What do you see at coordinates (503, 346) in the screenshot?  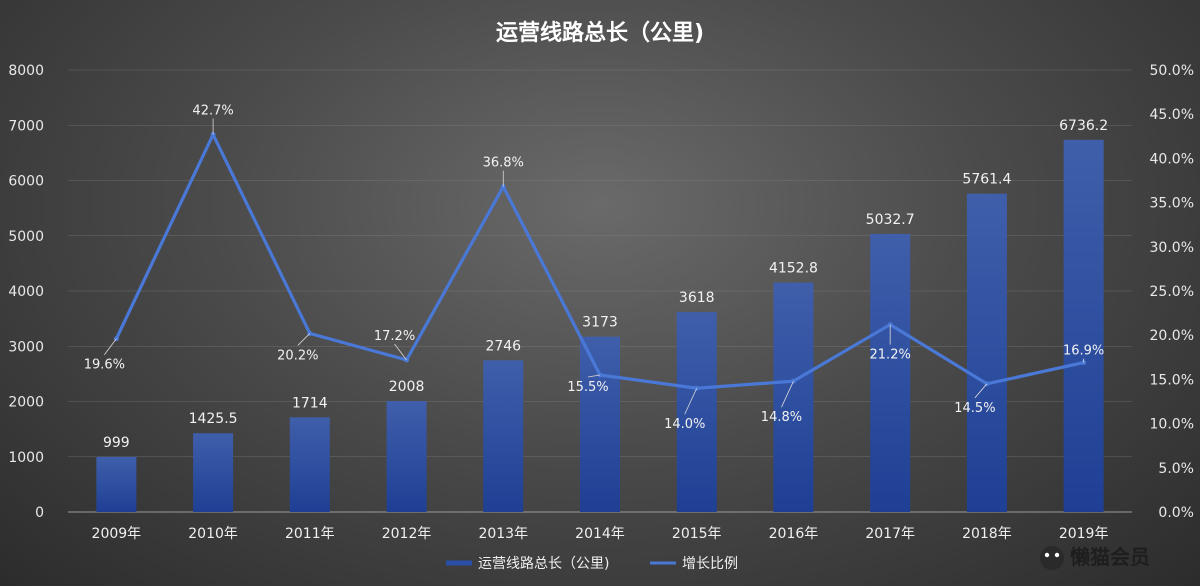 I see `bar-value-label: 2746` at bounding box center [503, 346].